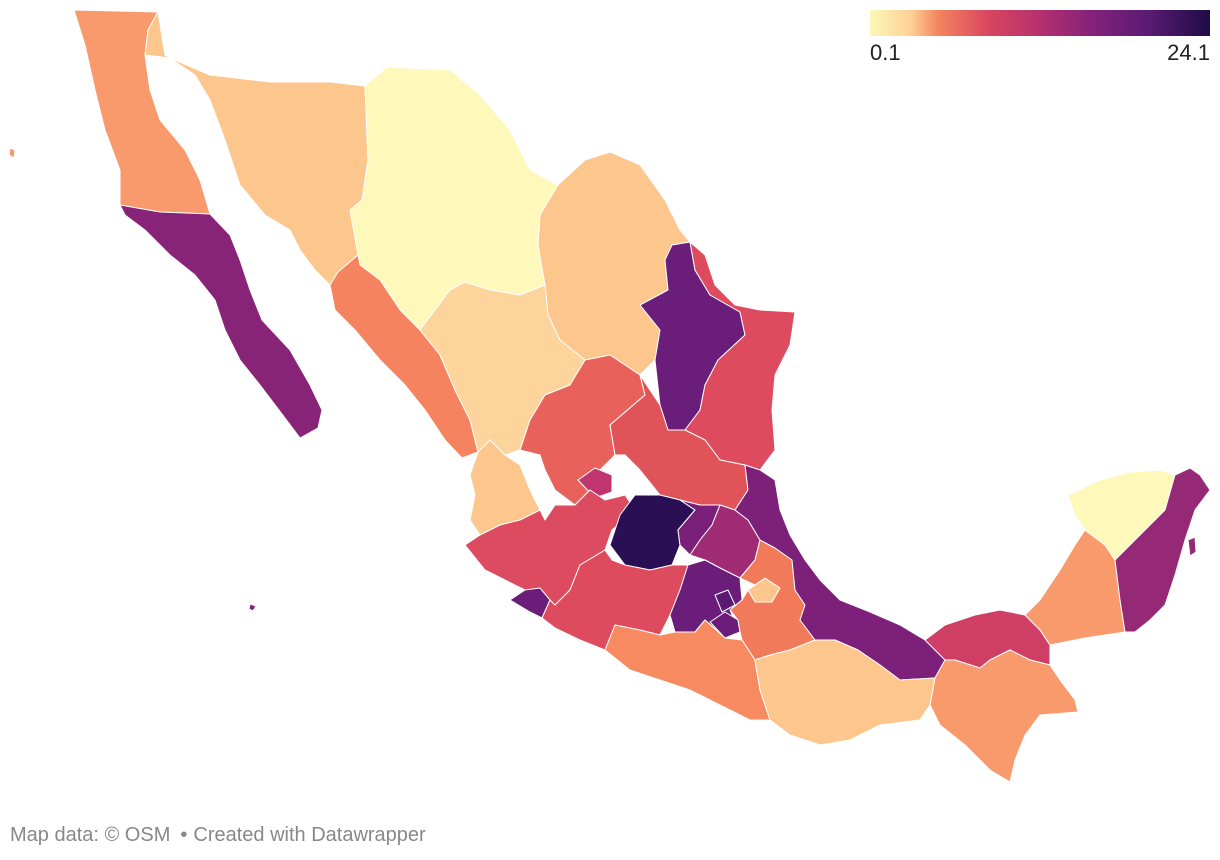 This screenshot has height=860, width=1220. Describe the element at coordinates (1040, 37) in the screenshot. I see `color-legend: 0.1 24.1` at that location.